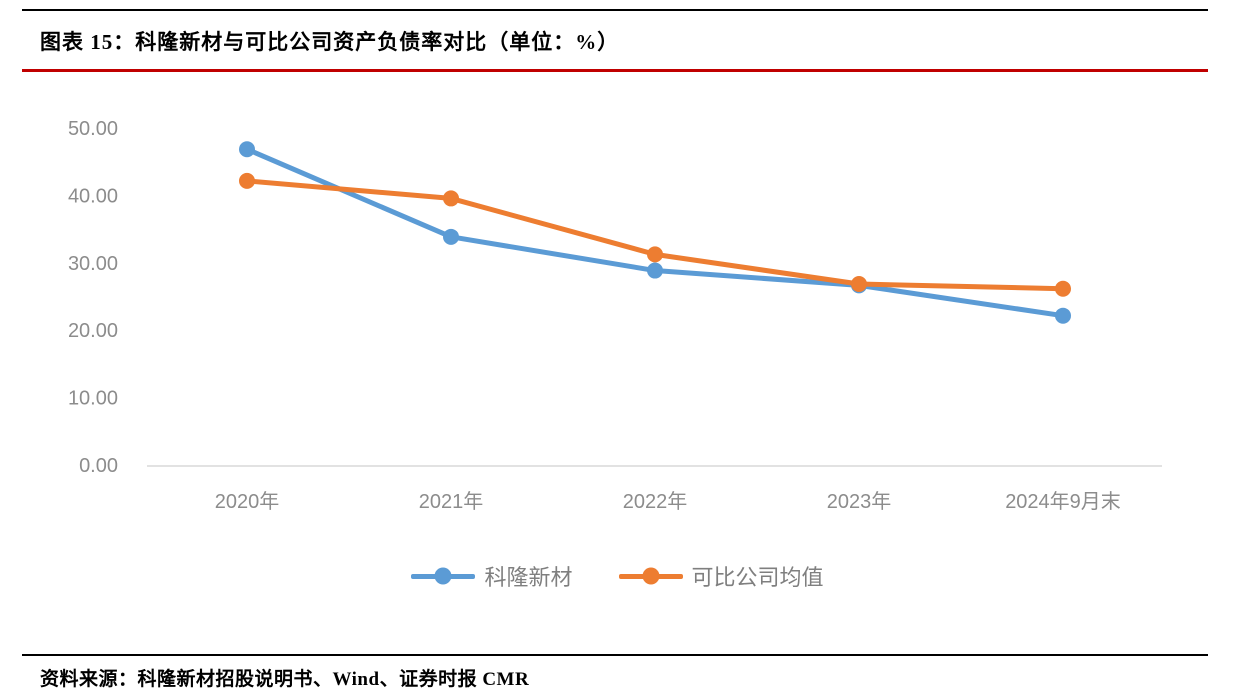 Image resolution: width=1235 pixels, height=694 pixels. What do you see at coordinates (93, 331) in the screenshot?
I see `y-axis-tick-label: 20.00` at bounding box center [93, 331].